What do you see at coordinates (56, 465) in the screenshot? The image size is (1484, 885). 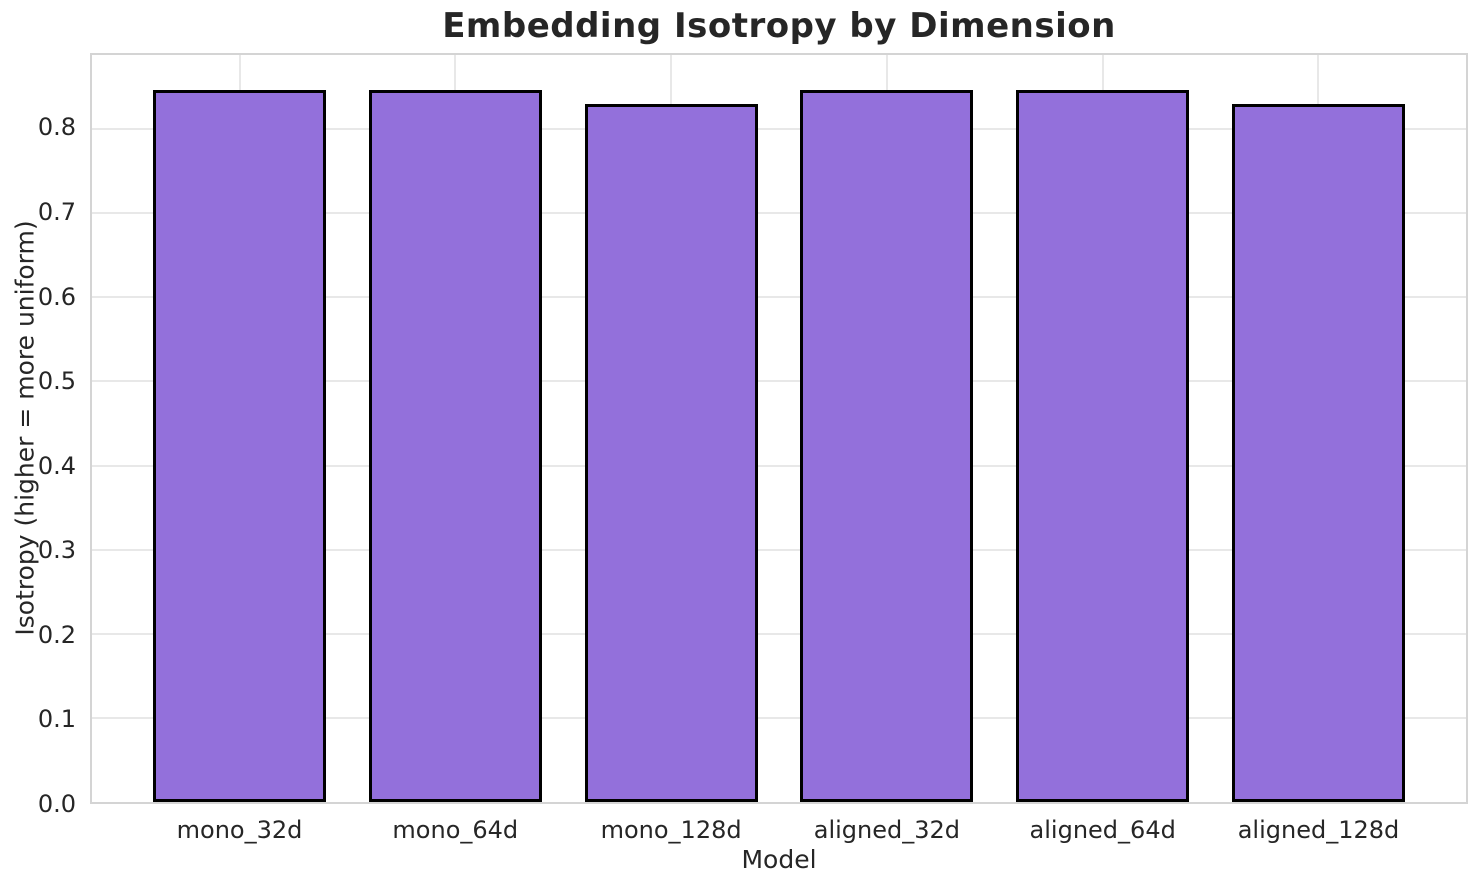 I see `y-tick-label-0.4: 0.4` at bounding box center [56, 465].